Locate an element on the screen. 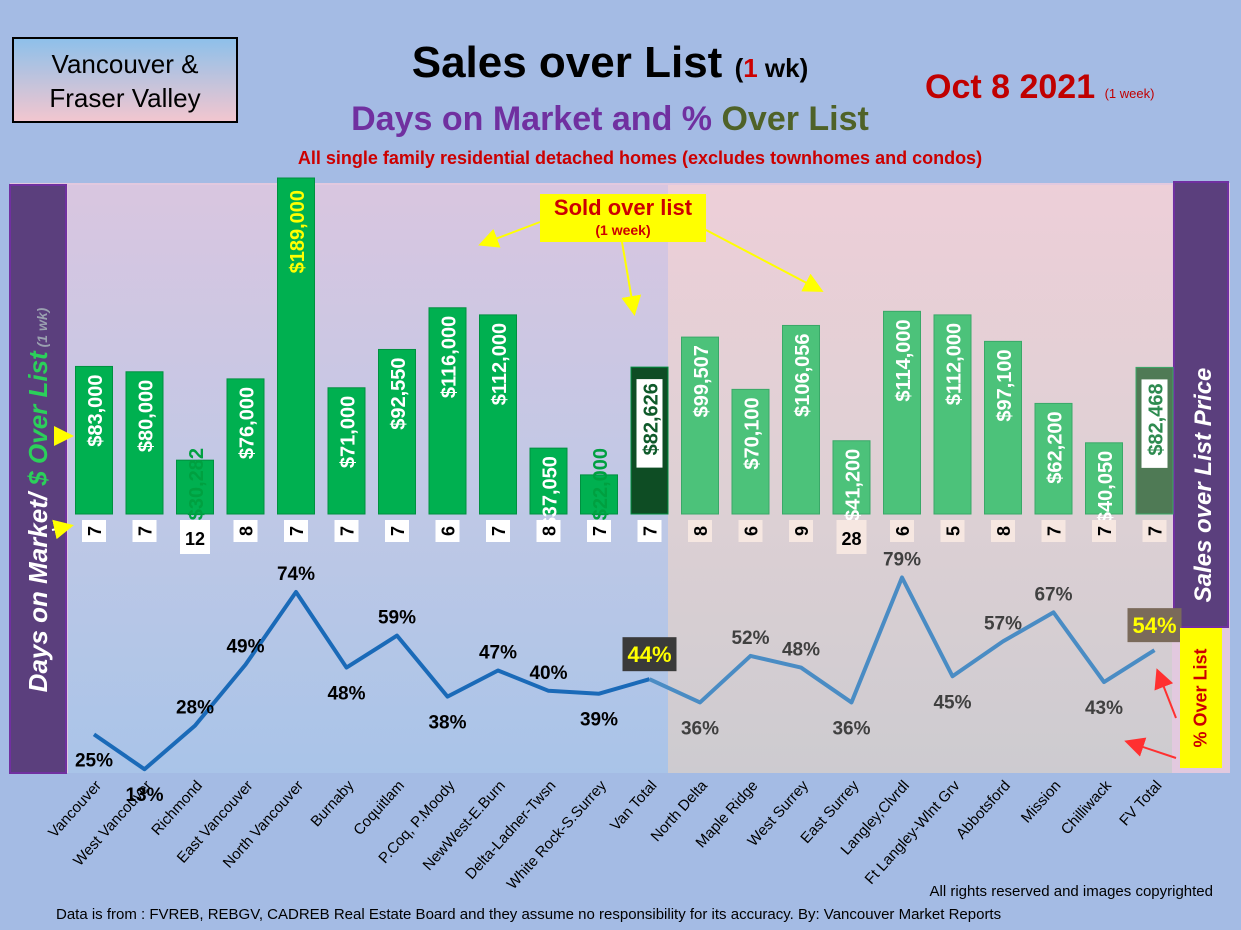 The height and width of the screenshot is (930, 1241). bar-value-label-15: $41,200 is located at coordinates (854, 485).